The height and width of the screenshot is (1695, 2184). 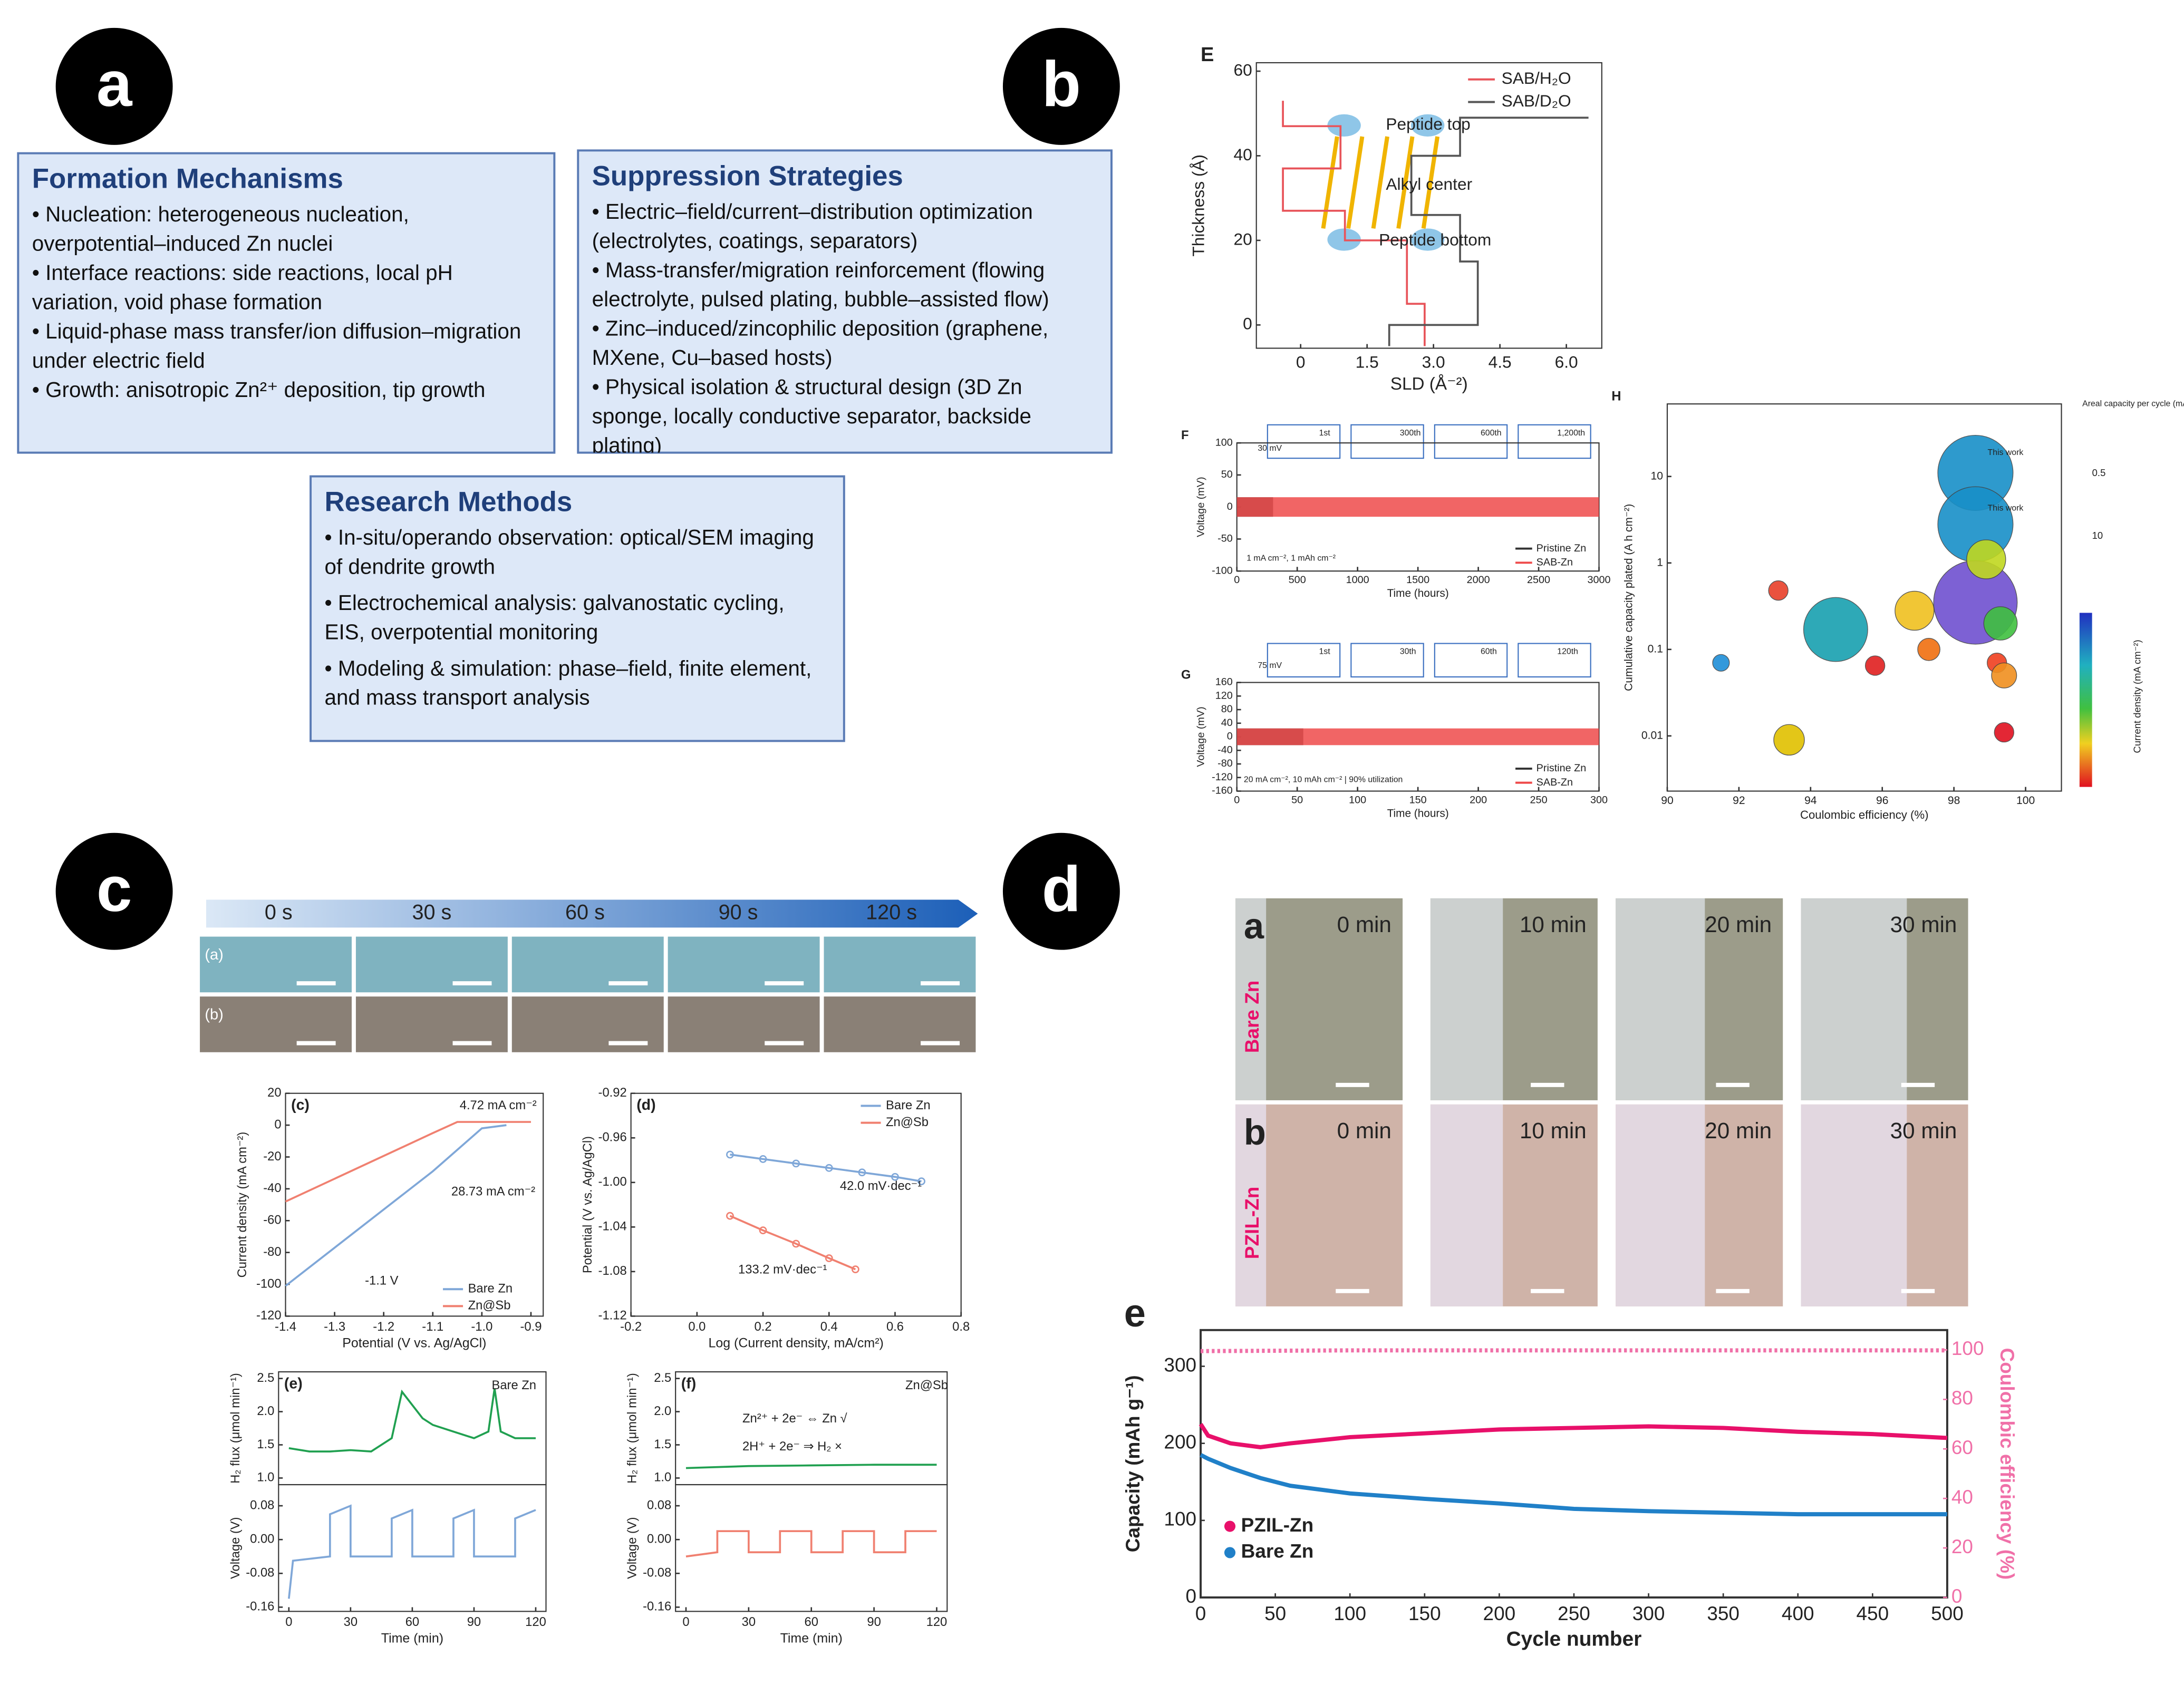 What do you see at coordinates (2099, 472) in the screenshot?
I see `annotation: 0.5` at bounding box center [2099, 472].